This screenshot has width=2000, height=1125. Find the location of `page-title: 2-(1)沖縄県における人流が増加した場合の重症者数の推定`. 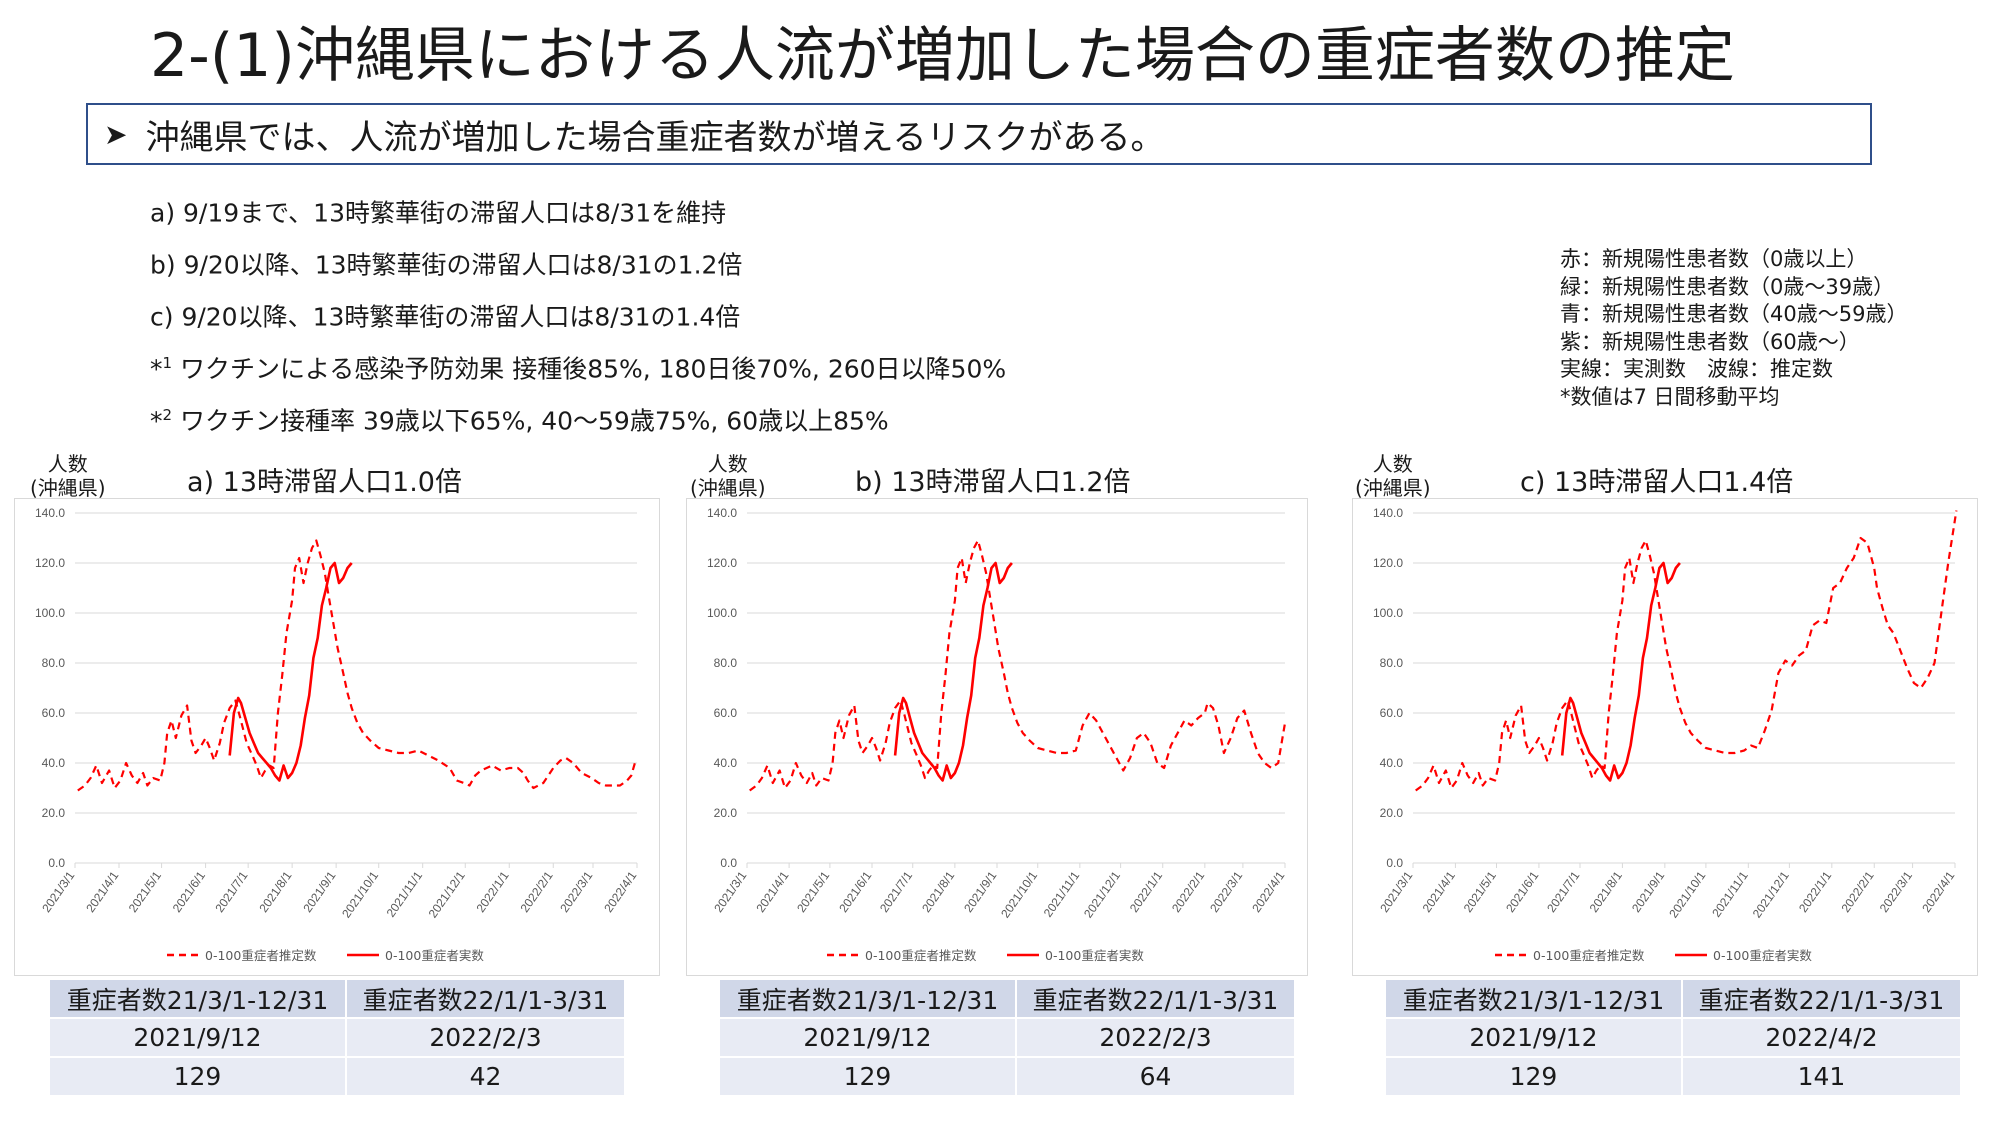

page-title: 2-(1)沖縄県における人流が増加した場合の重症者数の推定 is located at coordinates (942, 56).